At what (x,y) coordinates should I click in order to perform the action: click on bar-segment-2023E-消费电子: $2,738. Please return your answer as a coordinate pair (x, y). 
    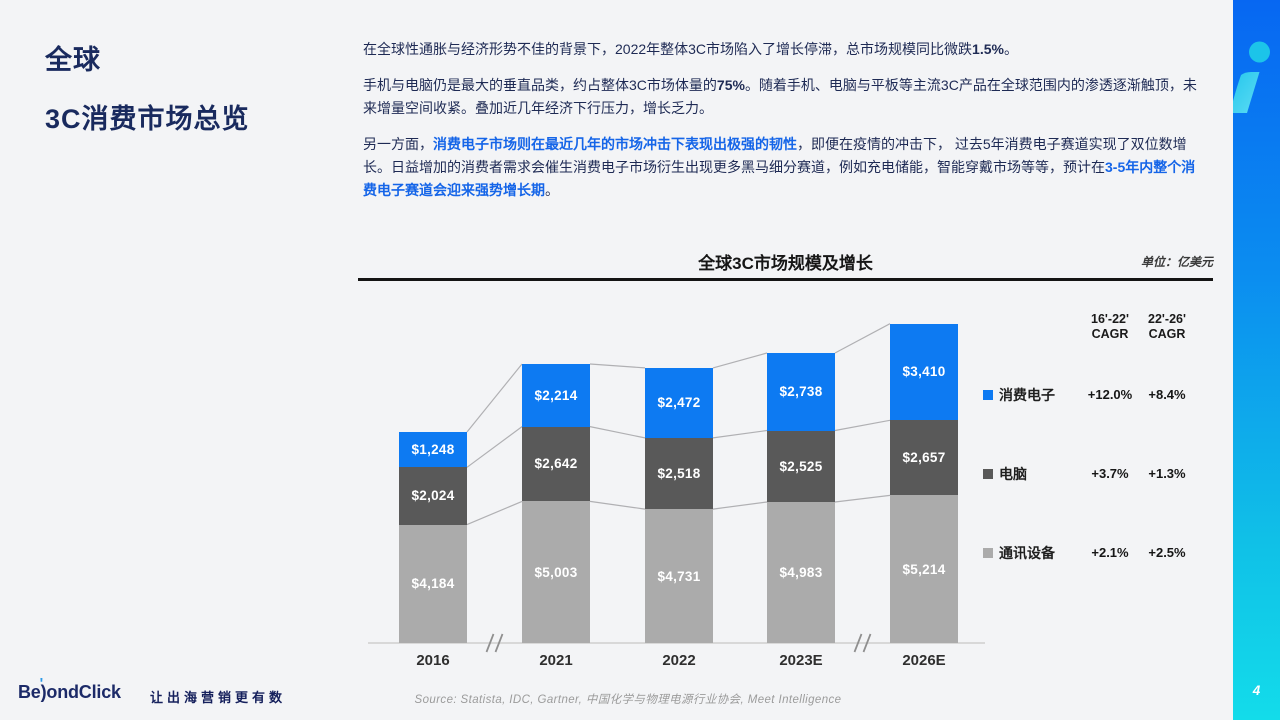
    Looking at the image, I should click on (801, 392).